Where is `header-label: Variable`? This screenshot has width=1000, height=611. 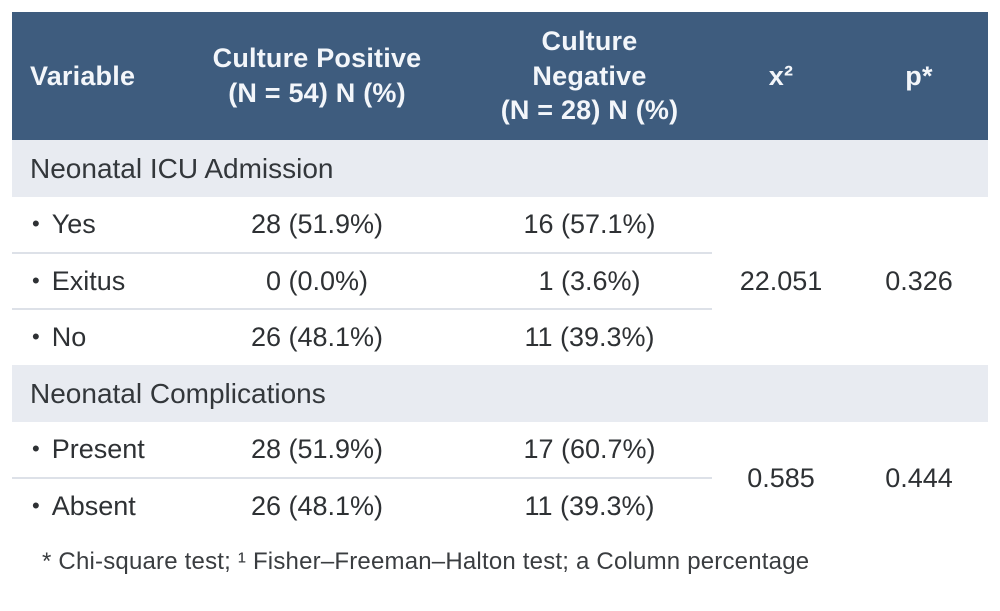
header-label: Variable is located at coordinates (83, 75).